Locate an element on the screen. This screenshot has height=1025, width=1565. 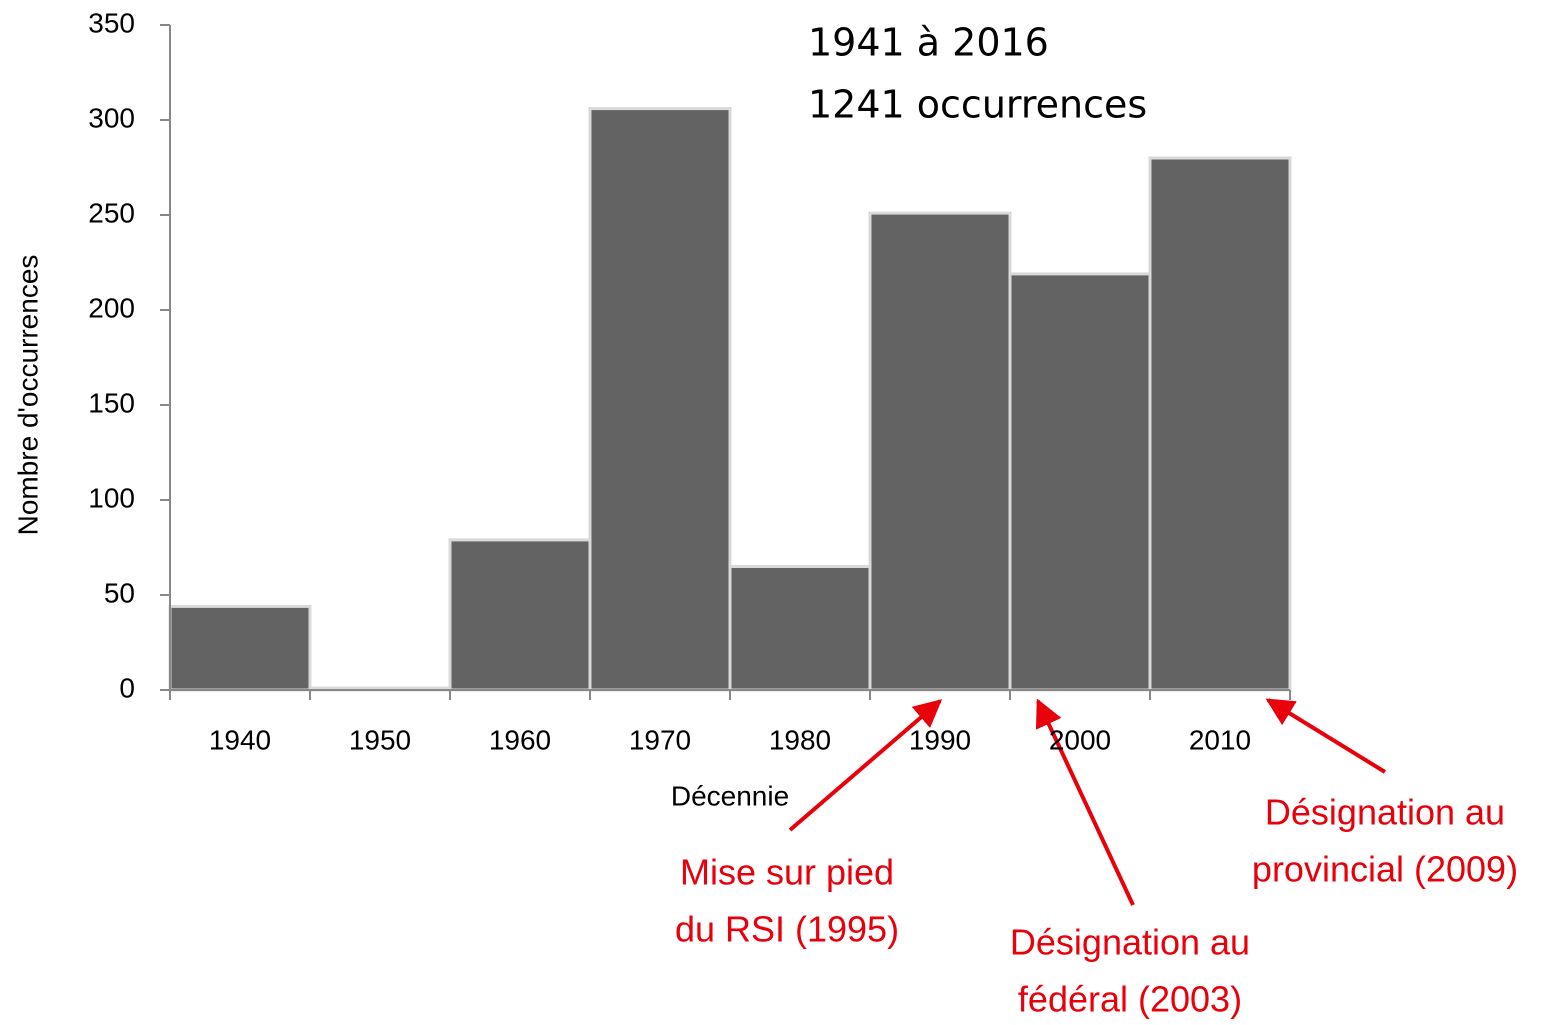
x-axis-label: Décennie is located at coordinates (730, 795).